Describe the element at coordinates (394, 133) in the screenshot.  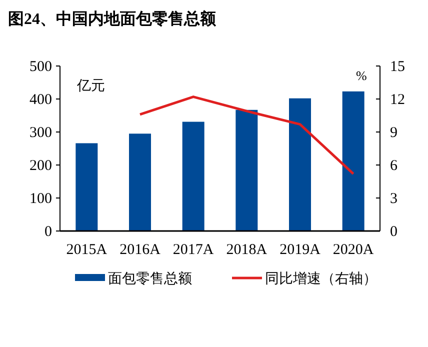
I see `y2-tick-label: 9` at that location.